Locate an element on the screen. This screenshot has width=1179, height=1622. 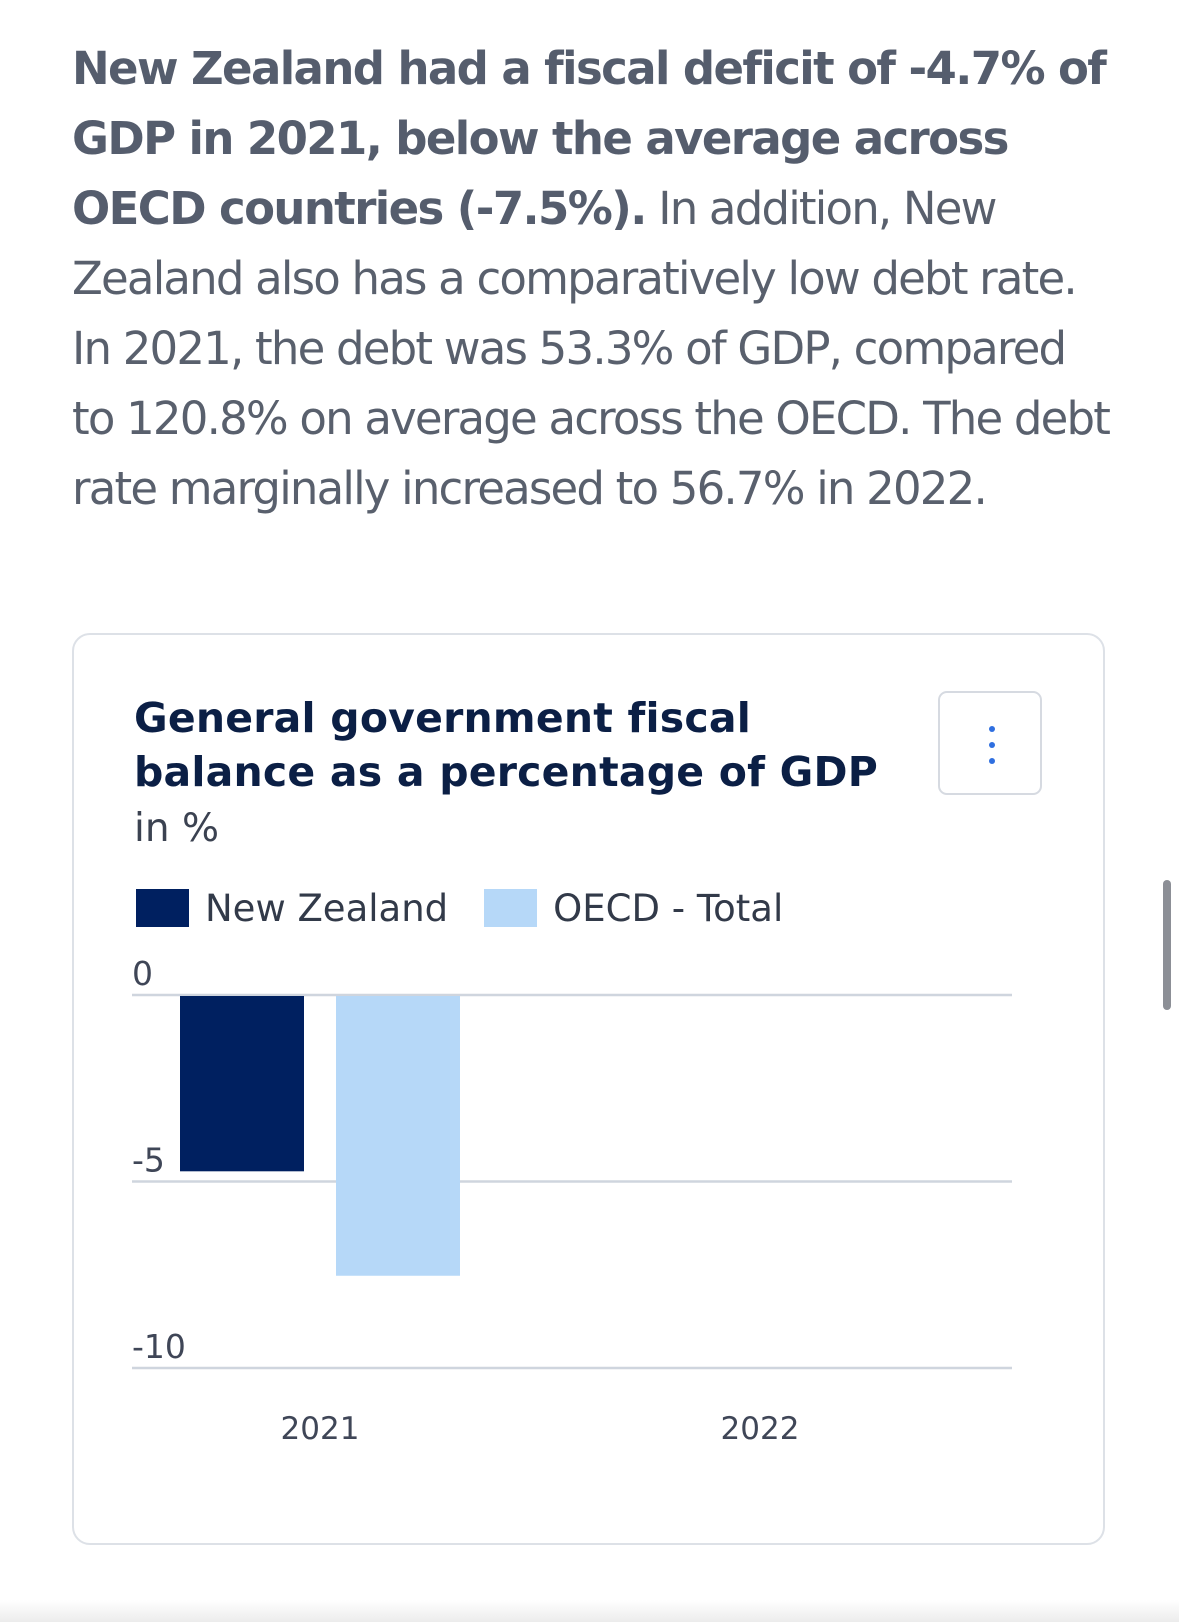
legend-item-oecd-total: OECD - Total is located at coordinates (633, 908).